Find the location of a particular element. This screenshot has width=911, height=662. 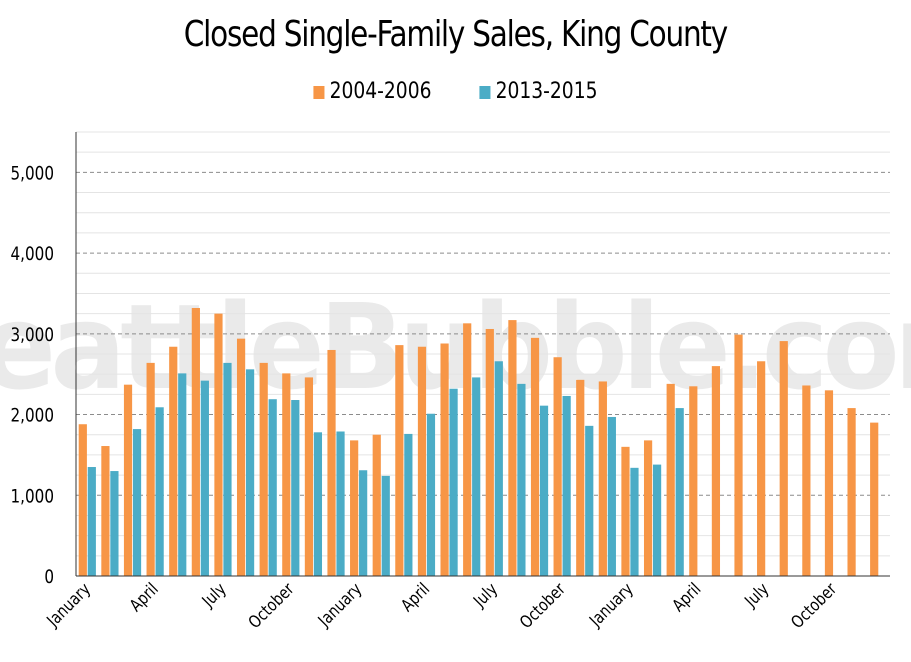

chart-title: Closed Single-Family Sales, King County is located at coordinates (455, 34).